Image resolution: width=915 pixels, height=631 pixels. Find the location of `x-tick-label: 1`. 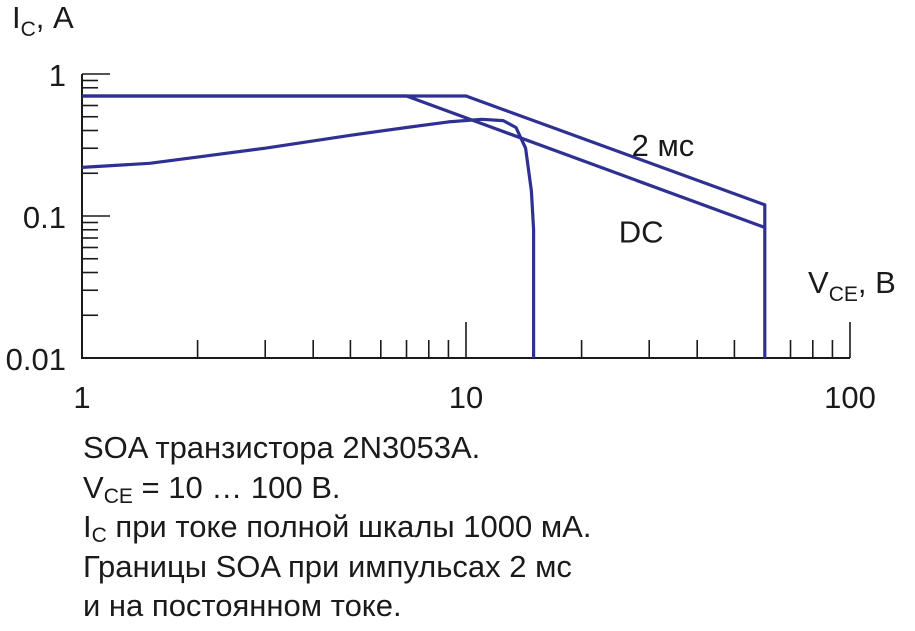

x-tick-label: 1 is located at coordinates (81, 397).